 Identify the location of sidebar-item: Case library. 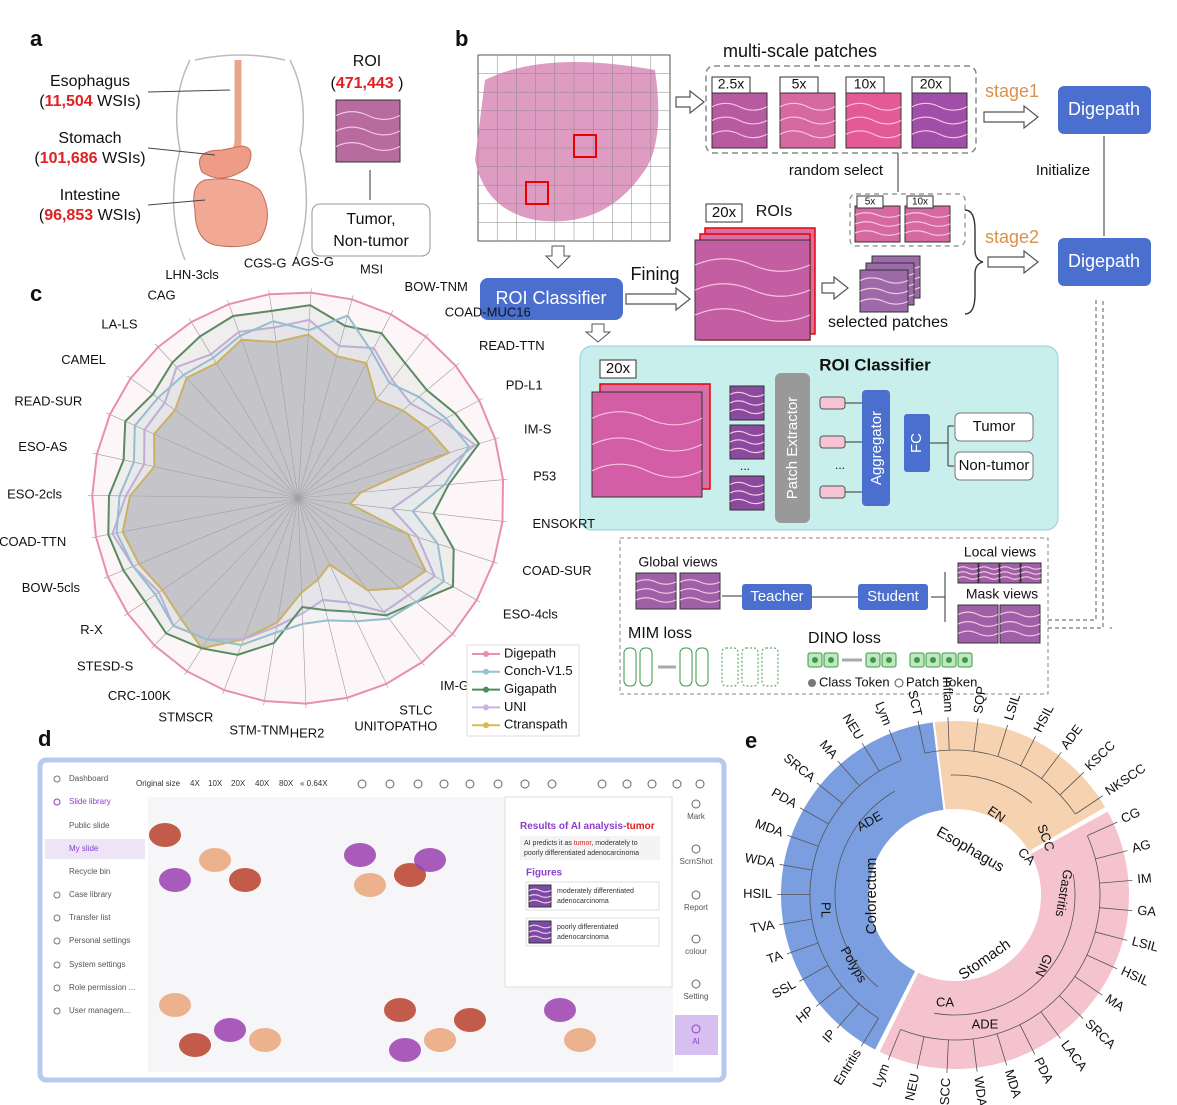
(90, 894).